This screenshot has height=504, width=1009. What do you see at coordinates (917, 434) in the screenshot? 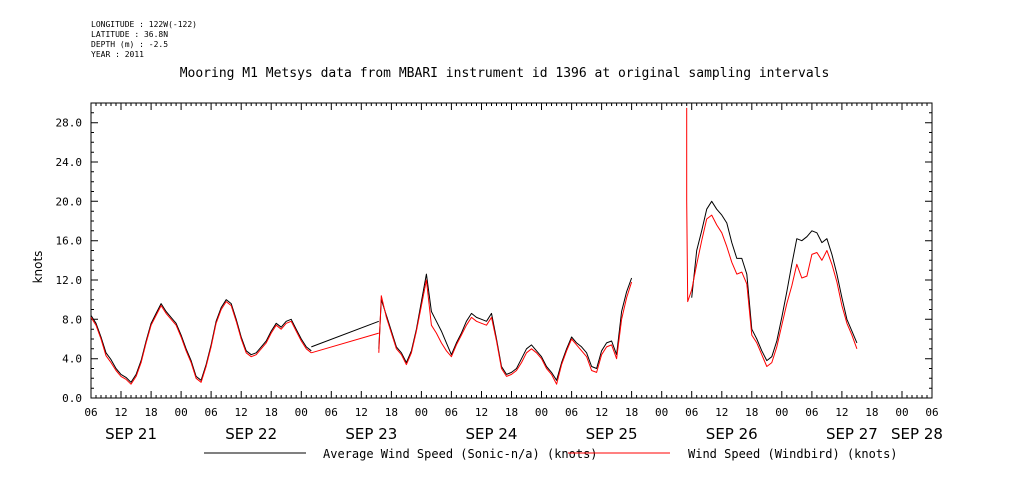
I see `day-label: SEP 28` at bounding box center [917, 434].